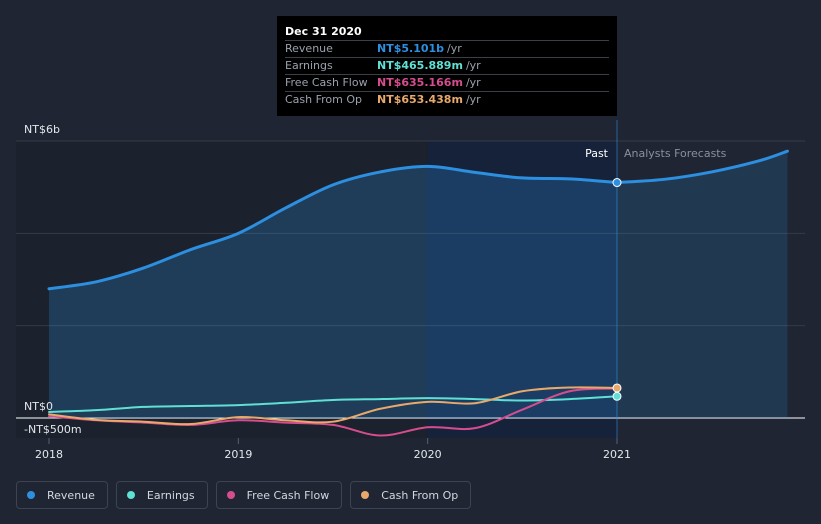  Describe the element at coordinates (53, 429) in the screenshot. I see `y-tick-label: -NT$500m` at that location.